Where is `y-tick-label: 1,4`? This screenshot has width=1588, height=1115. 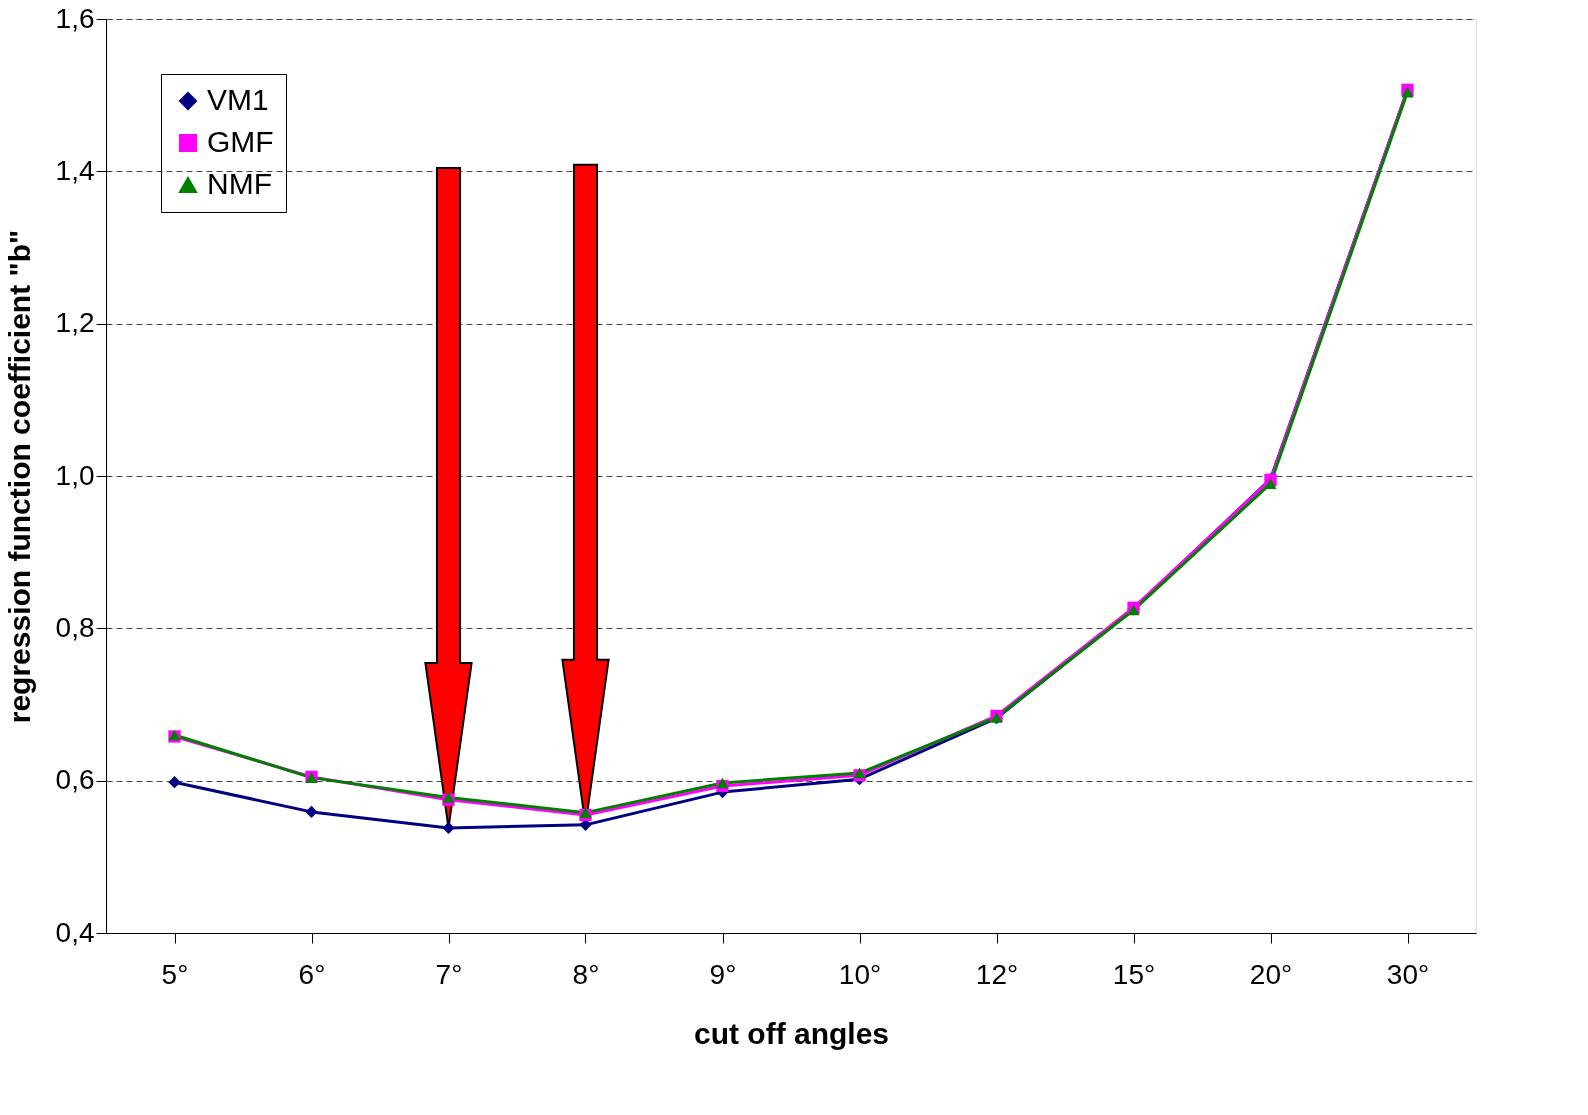
y-tick-label: 1,4 is located at coordinates (75, 170).